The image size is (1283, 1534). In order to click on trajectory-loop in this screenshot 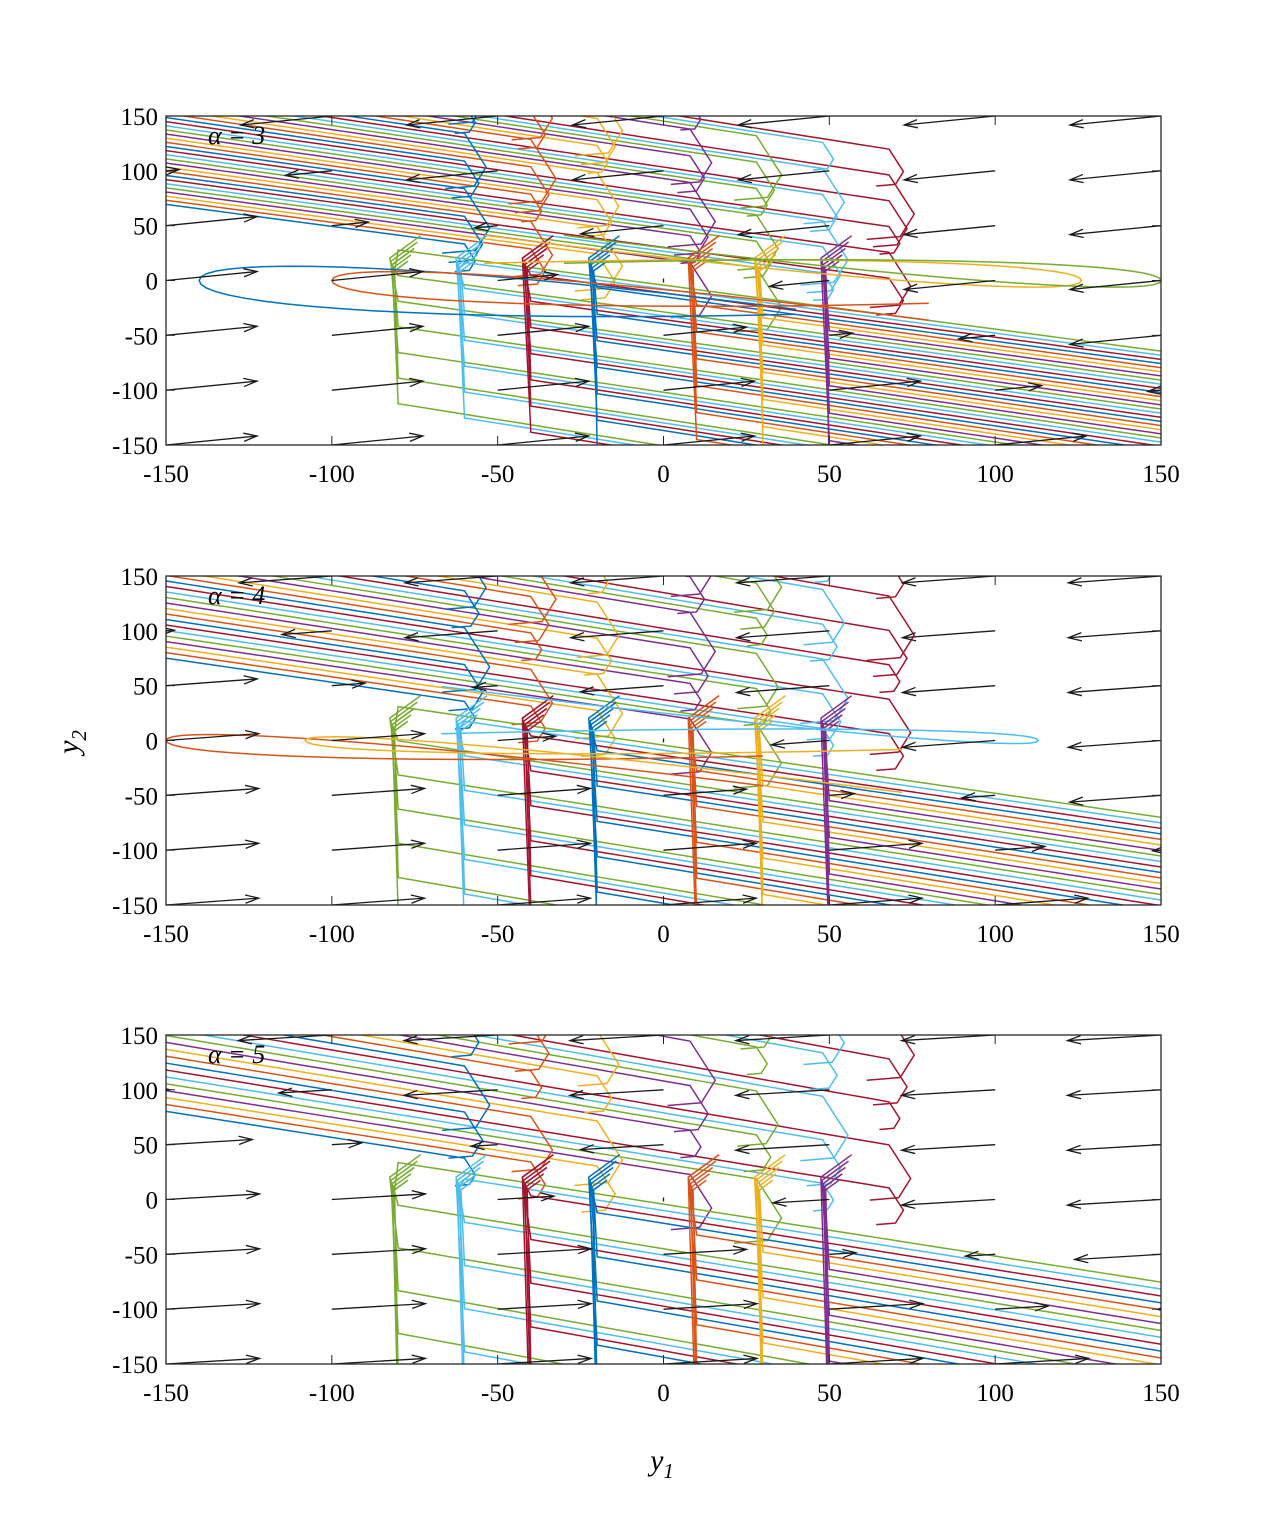, I will do `click(465, 760)`.